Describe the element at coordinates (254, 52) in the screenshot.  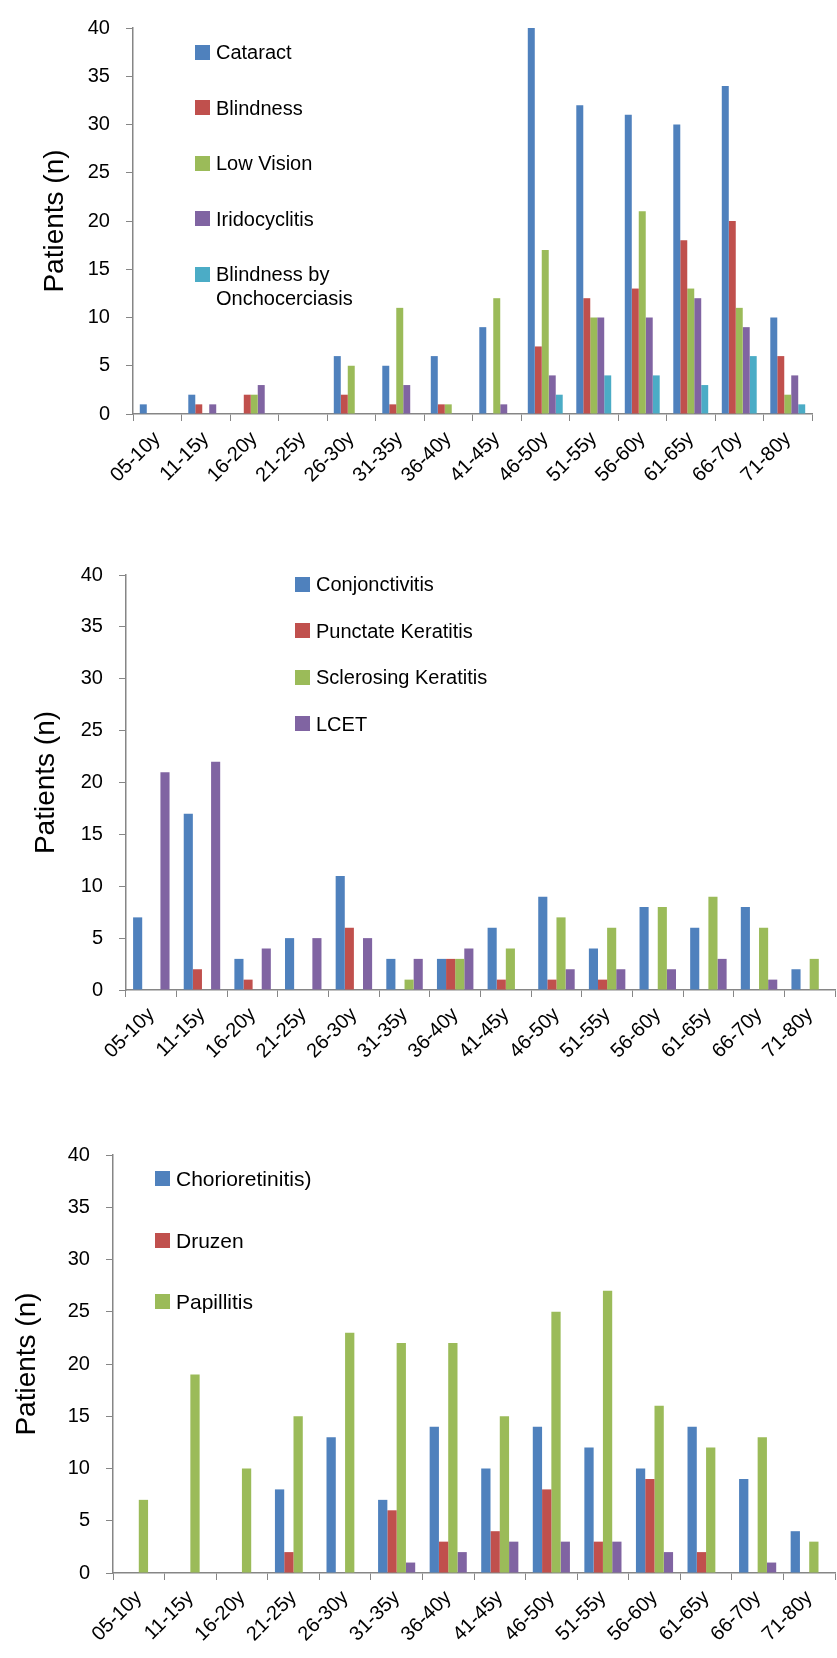
I see `legend-label: Cataract` at that location.